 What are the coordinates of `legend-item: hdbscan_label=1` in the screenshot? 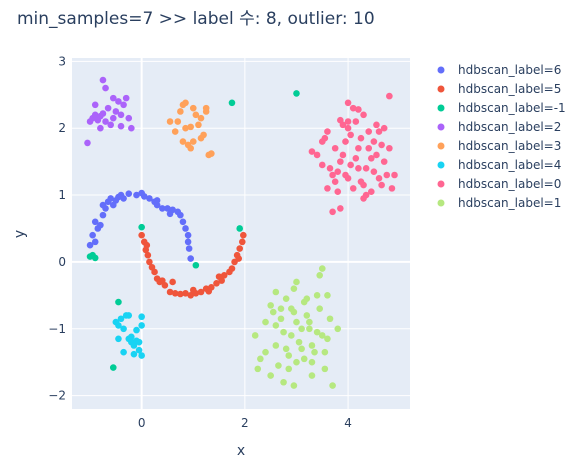 It's located at (499, 203).